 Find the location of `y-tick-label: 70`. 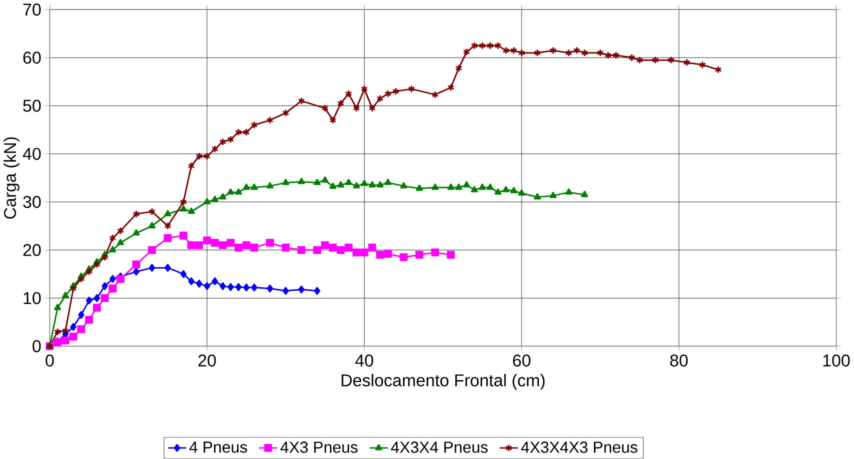

y-tick-label: 70 is located at coordinates (32, 10).